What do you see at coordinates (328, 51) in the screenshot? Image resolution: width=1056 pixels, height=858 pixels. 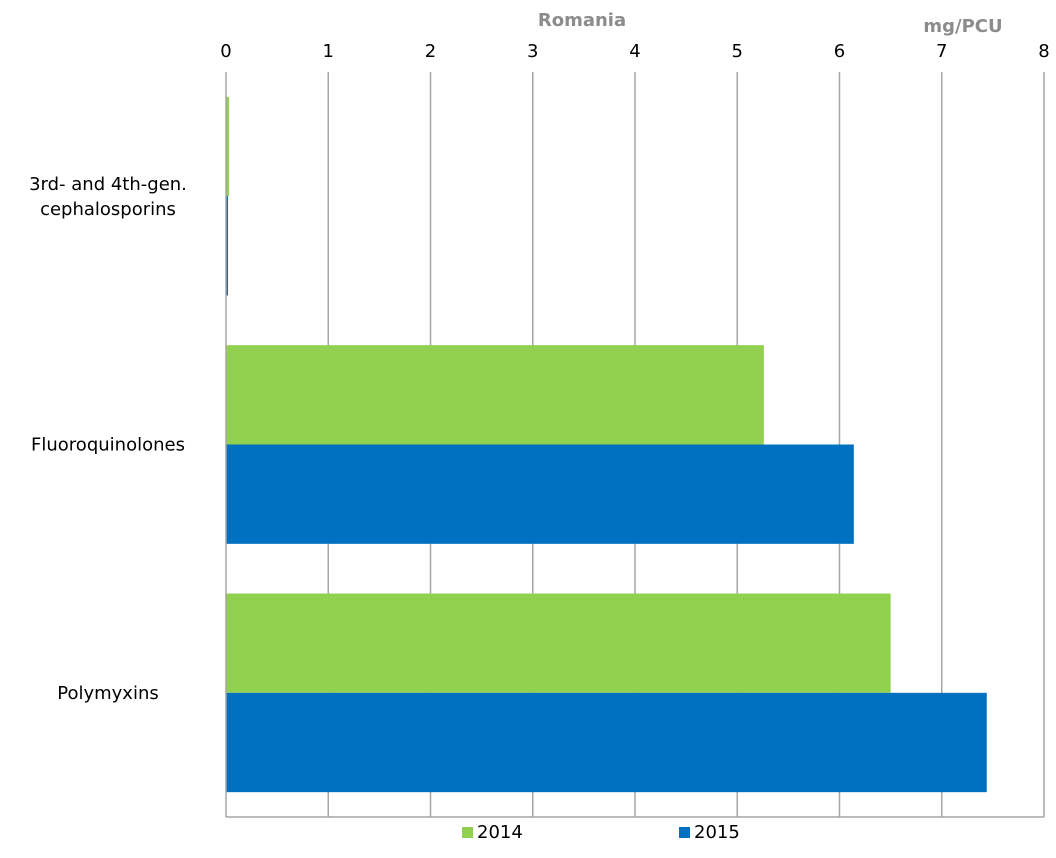 I see `x-tick-label: 1` at bounding box center [328, 51].